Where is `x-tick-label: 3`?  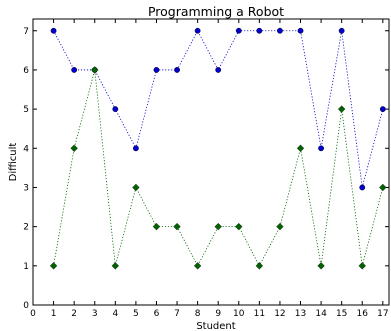 x-tick-label: 3 is located at coordinates (95, 314).